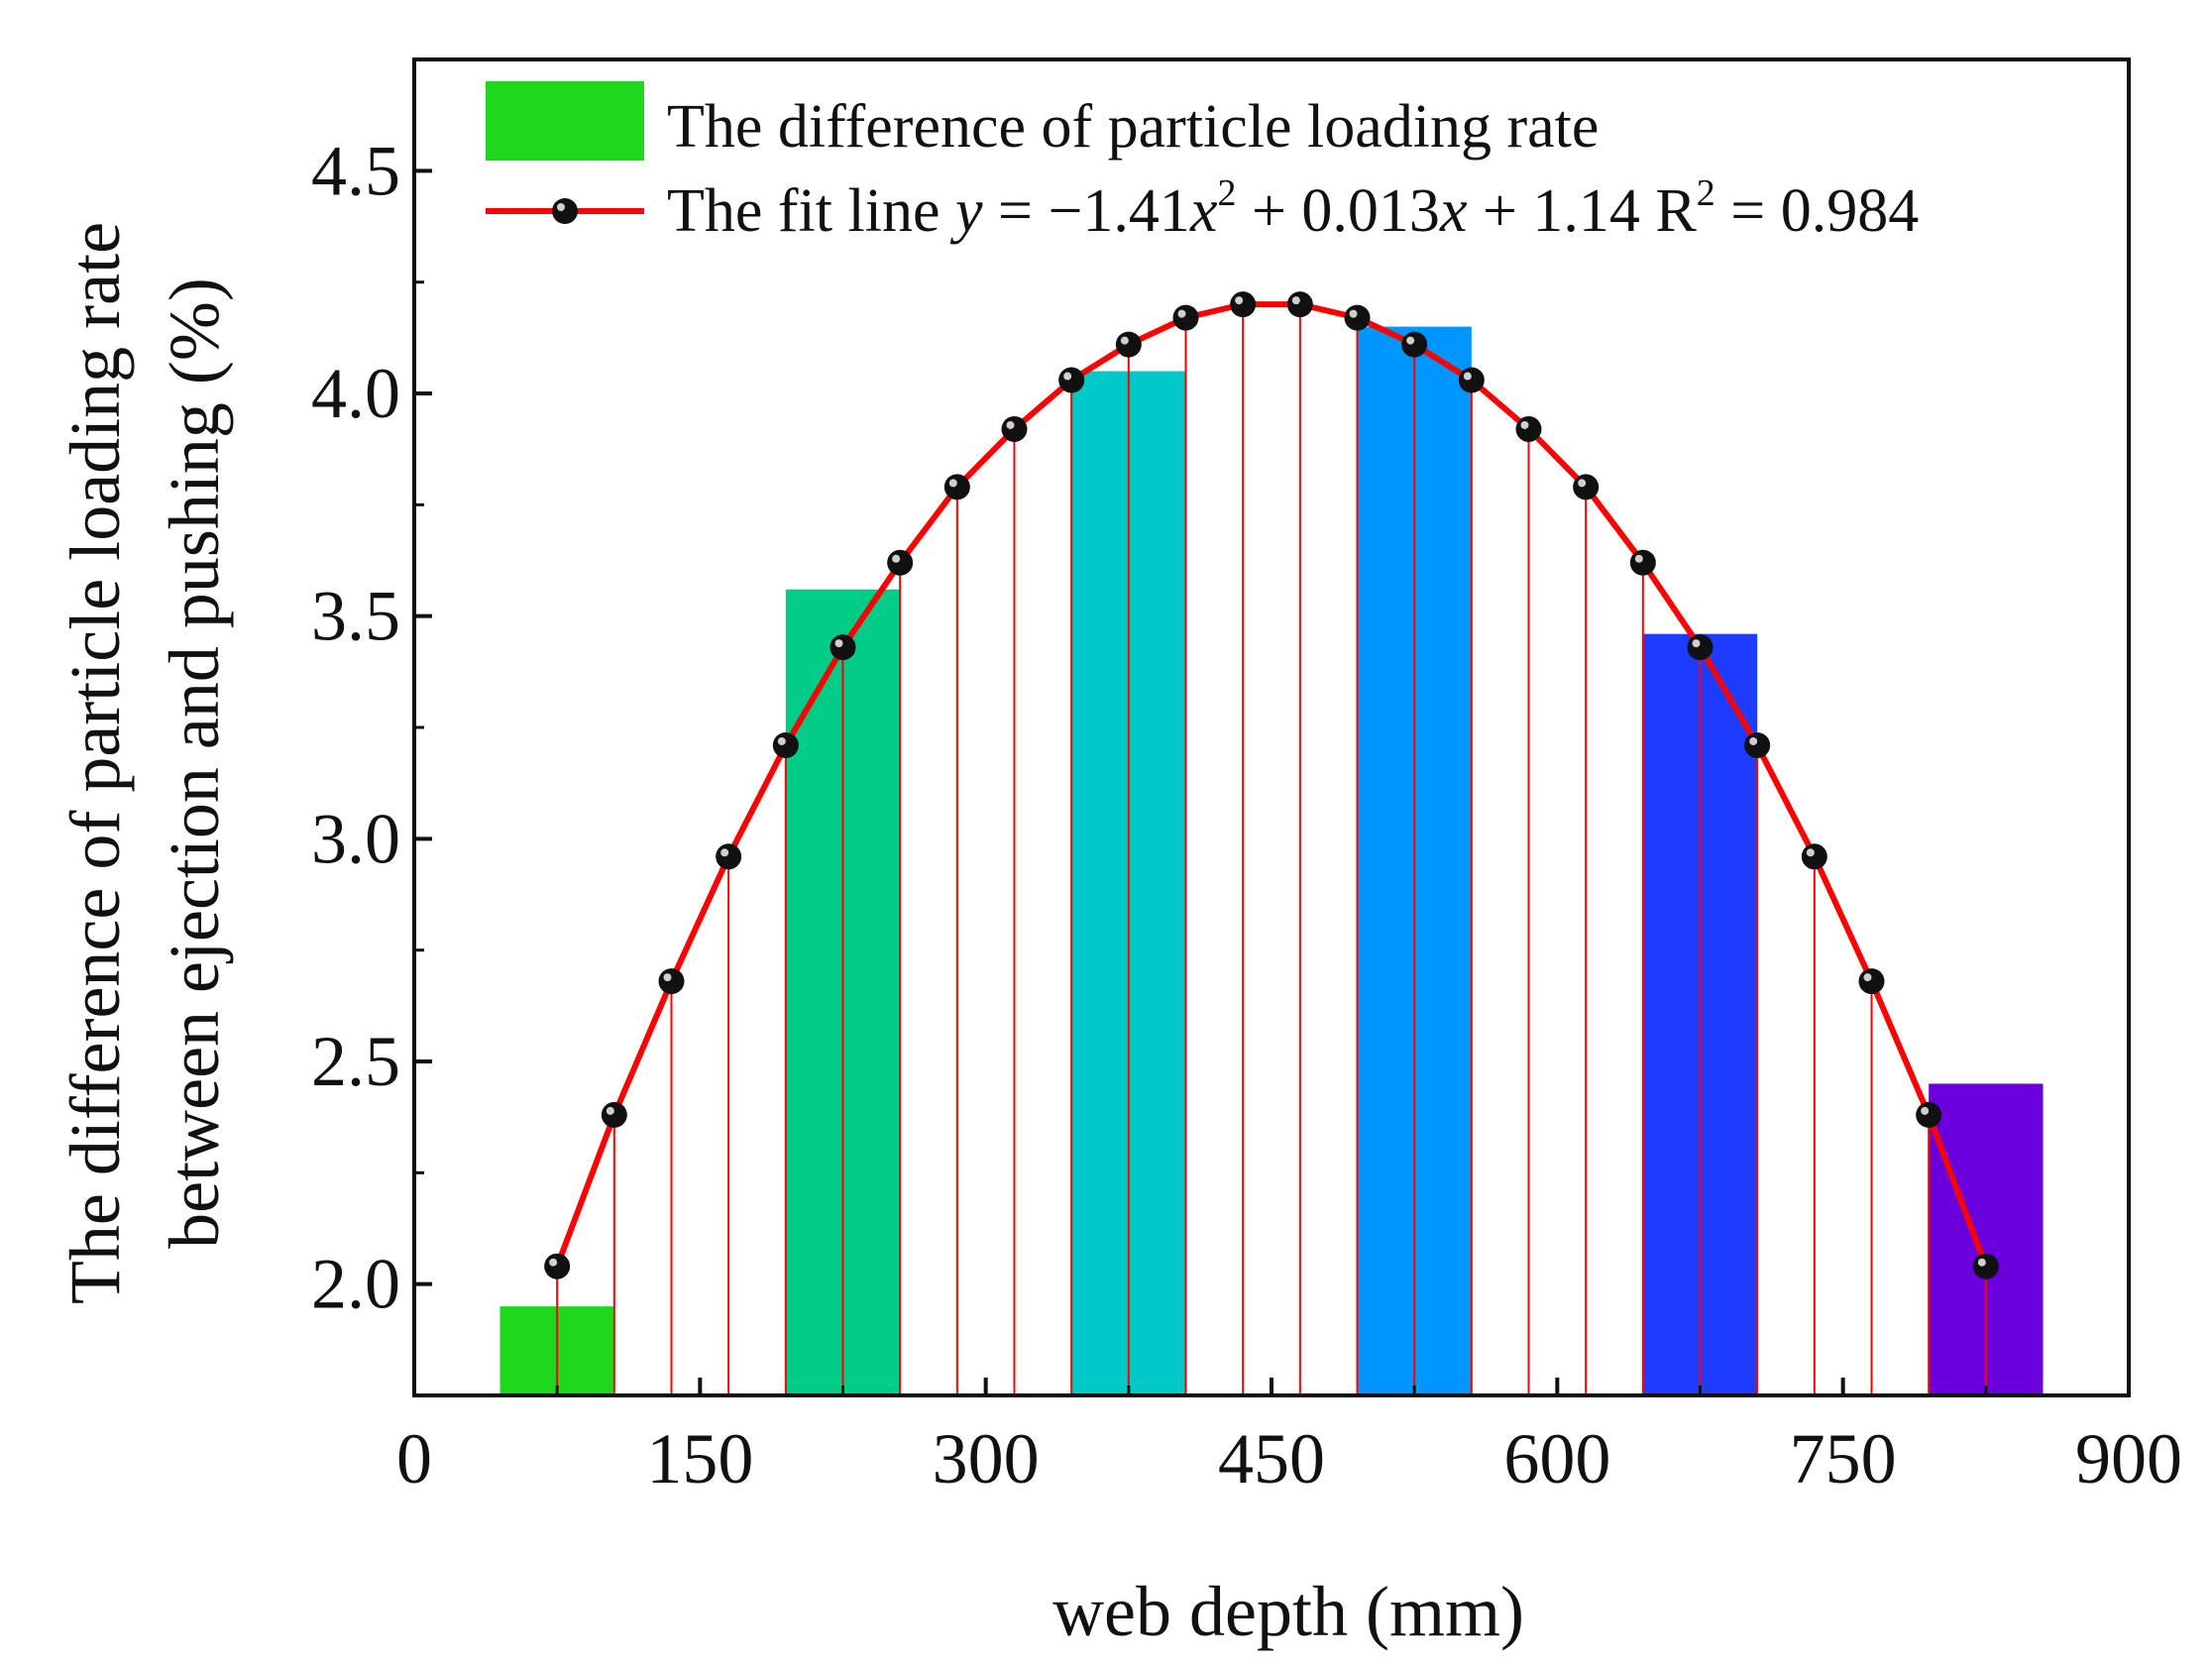 The width and height of the screenshot is (2212, 1667). What do you see at coordinates (1271, 1459) in the screenshot?
I see `x-tick-label: 450` at bounding box center [1271, 1459].